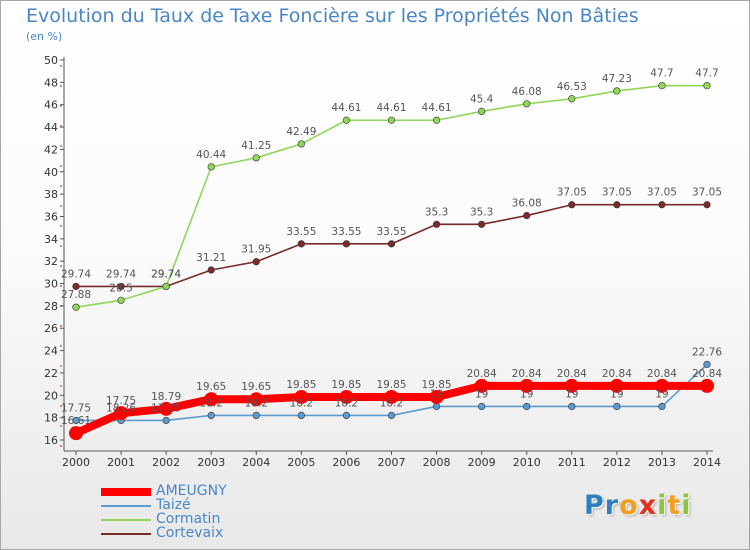 The height and width of the screenshot is (550, 750). I want to click on y-tick-label: 18, so click(51, 418).